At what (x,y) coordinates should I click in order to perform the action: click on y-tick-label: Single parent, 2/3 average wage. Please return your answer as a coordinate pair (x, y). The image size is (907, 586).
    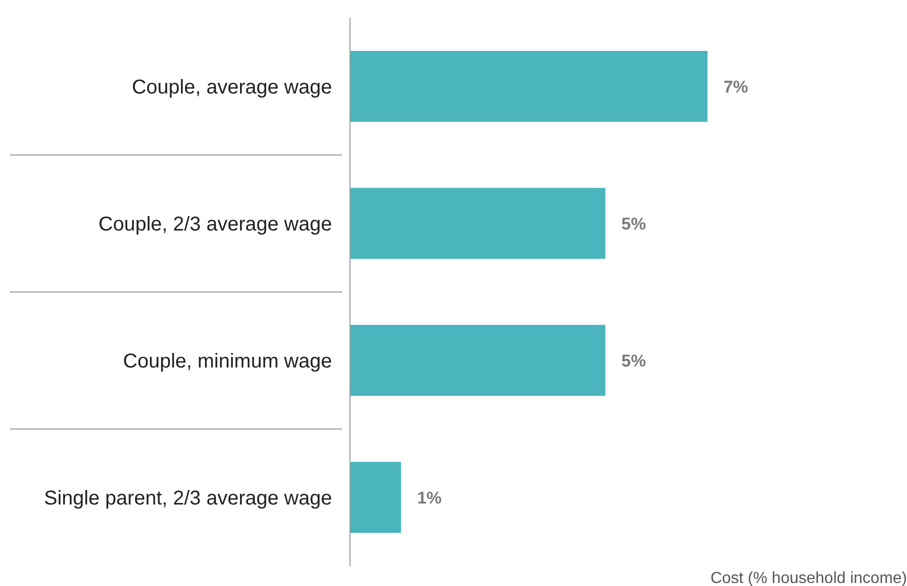
    Looking at the image, I should click on (188, 499).